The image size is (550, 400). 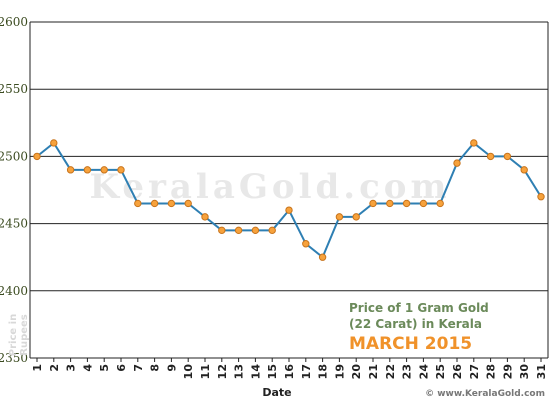 What do you see at coordinates (121, 368) in the screenshot?
I see `x-tick-label: 6` at bounding box center [121, 368].